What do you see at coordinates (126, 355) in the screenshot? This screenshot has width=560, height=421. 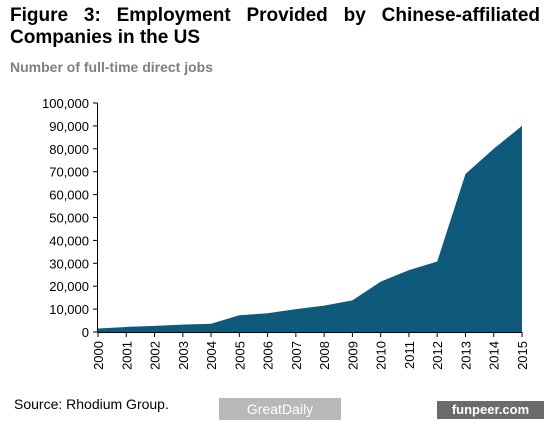 I see `x-tick-label: 2001` at bounding box center [126, 355].